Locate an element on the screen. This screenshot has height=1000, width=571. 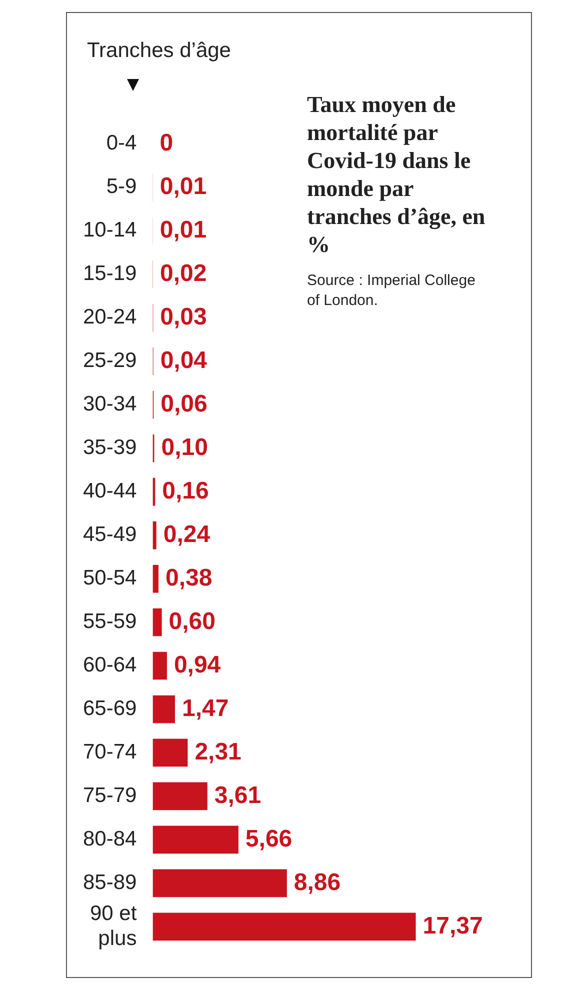
y-tick-label: 90 et plus is located at coordinates (113, 926).